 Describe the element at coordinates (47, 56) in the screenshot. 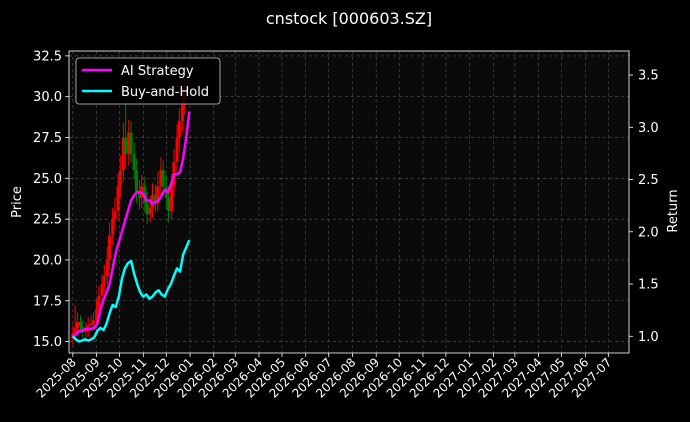

I see `y-tick-label: 32.5` at that location.